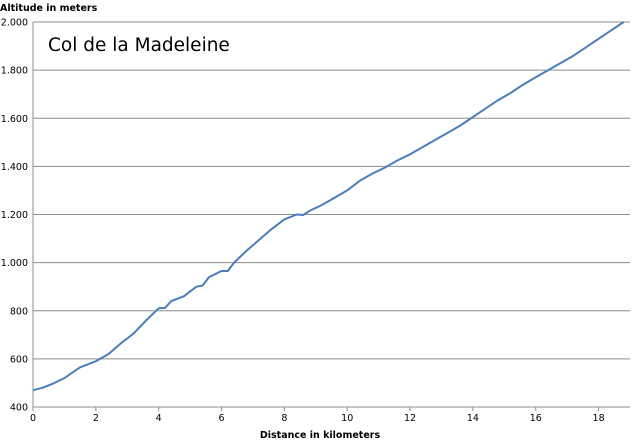 This screenshot has width=640, height=443. What do you see at coordinates (599, 418) in the screenshot?
I see `x-tick-label: 18` at bounding box center [599, 418].